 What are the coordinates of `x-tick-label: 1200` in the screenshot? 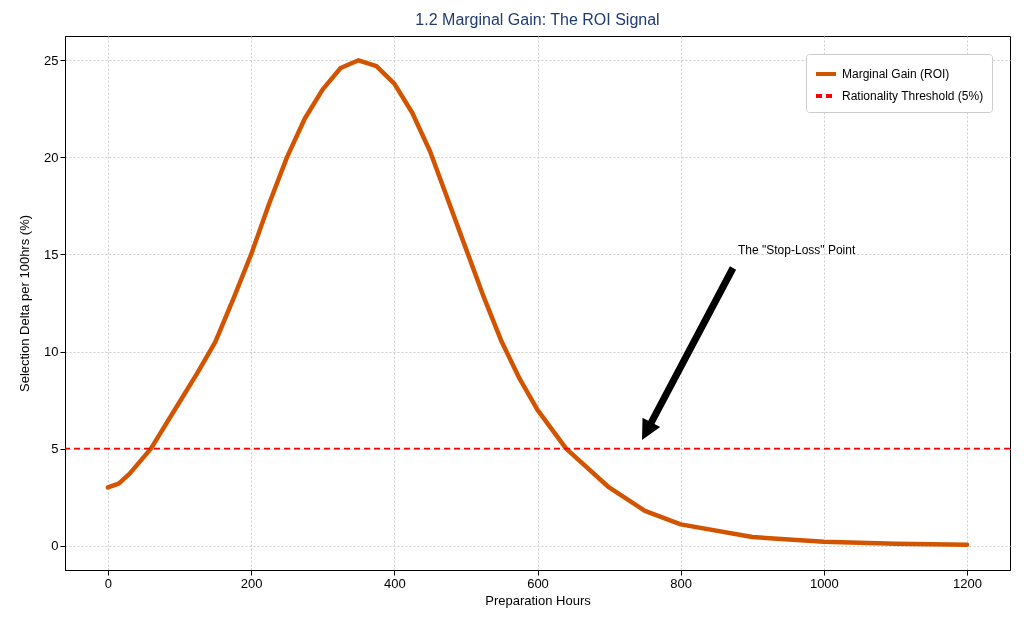 It's located at (968, 583).